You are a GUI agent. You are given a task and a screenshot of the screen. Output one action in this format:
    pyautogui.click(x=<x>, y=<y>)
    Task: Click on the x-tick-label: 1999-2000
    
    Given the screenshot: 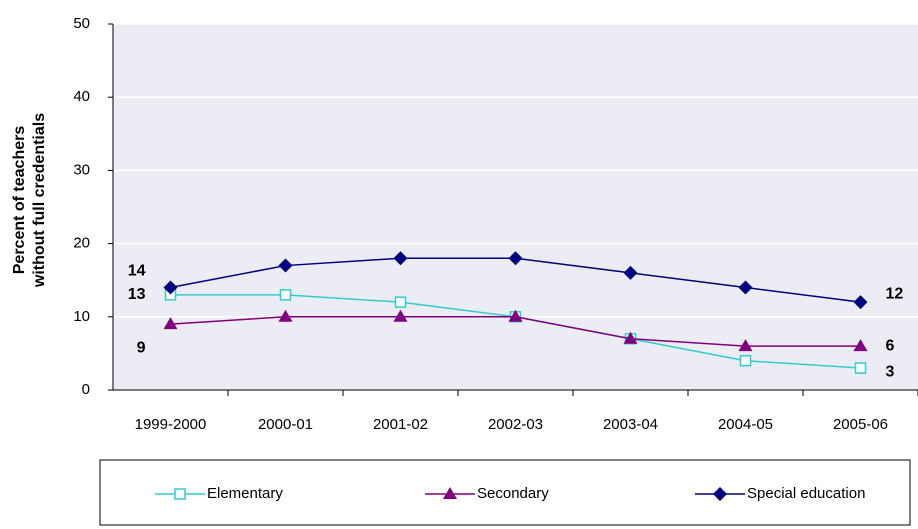 What is the action you would take?
    pyautogui.click(x=171, y=424)
    